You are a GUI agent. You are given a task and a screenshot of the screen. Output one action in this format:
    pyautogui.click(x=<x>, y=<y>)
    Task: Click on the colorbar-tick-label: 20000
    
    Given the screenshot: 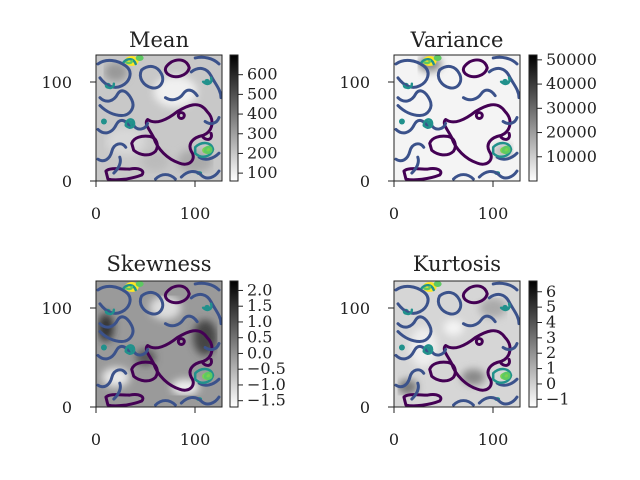 What is the action you would take?
    pyautogui.click(x=571, y=132)
    